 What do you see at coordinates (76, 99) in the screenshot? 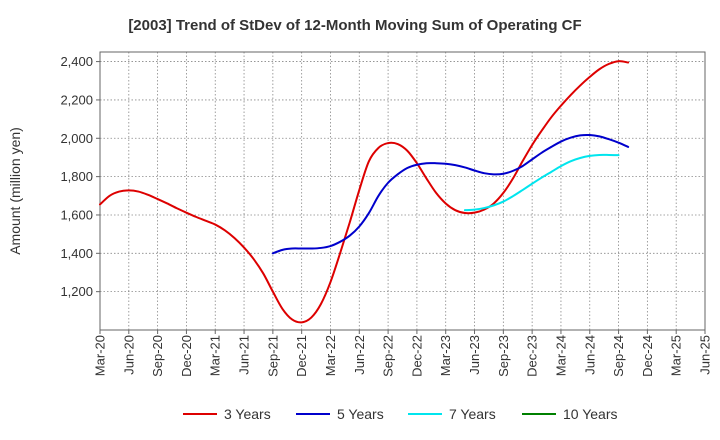
I see `y-tick-label: 2,200` at bounding box center [76, 99].